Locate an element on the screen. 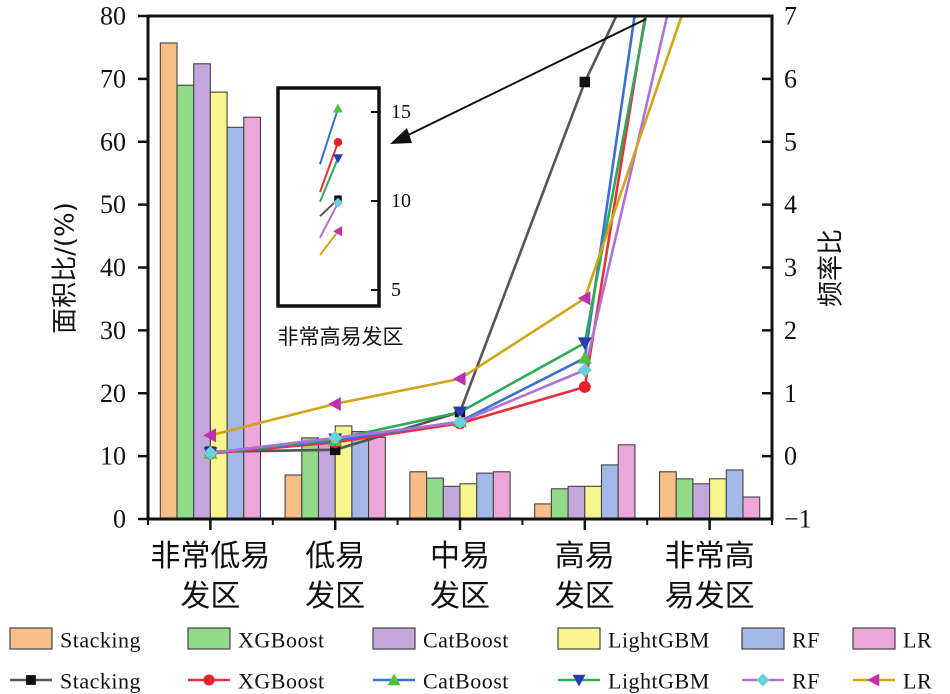 Image resolution: width=950 pixels, height=694 pixels. legend-swatch-xgboost is located at coordinates (209, 638).